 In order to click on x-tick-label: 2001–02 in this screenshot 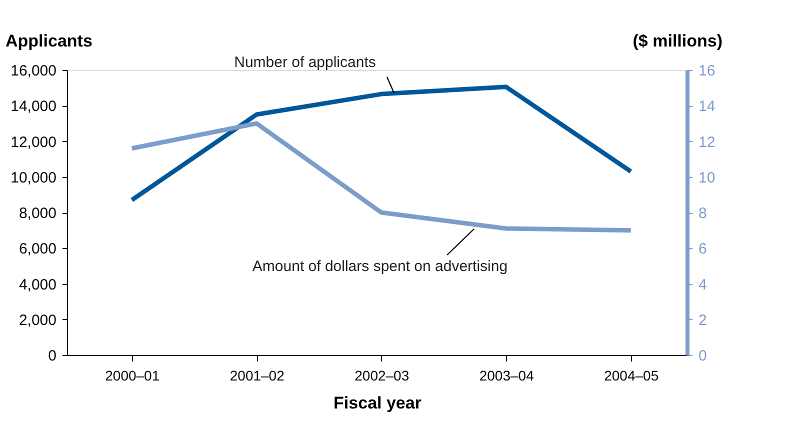, I will do `click(257, 376)`.